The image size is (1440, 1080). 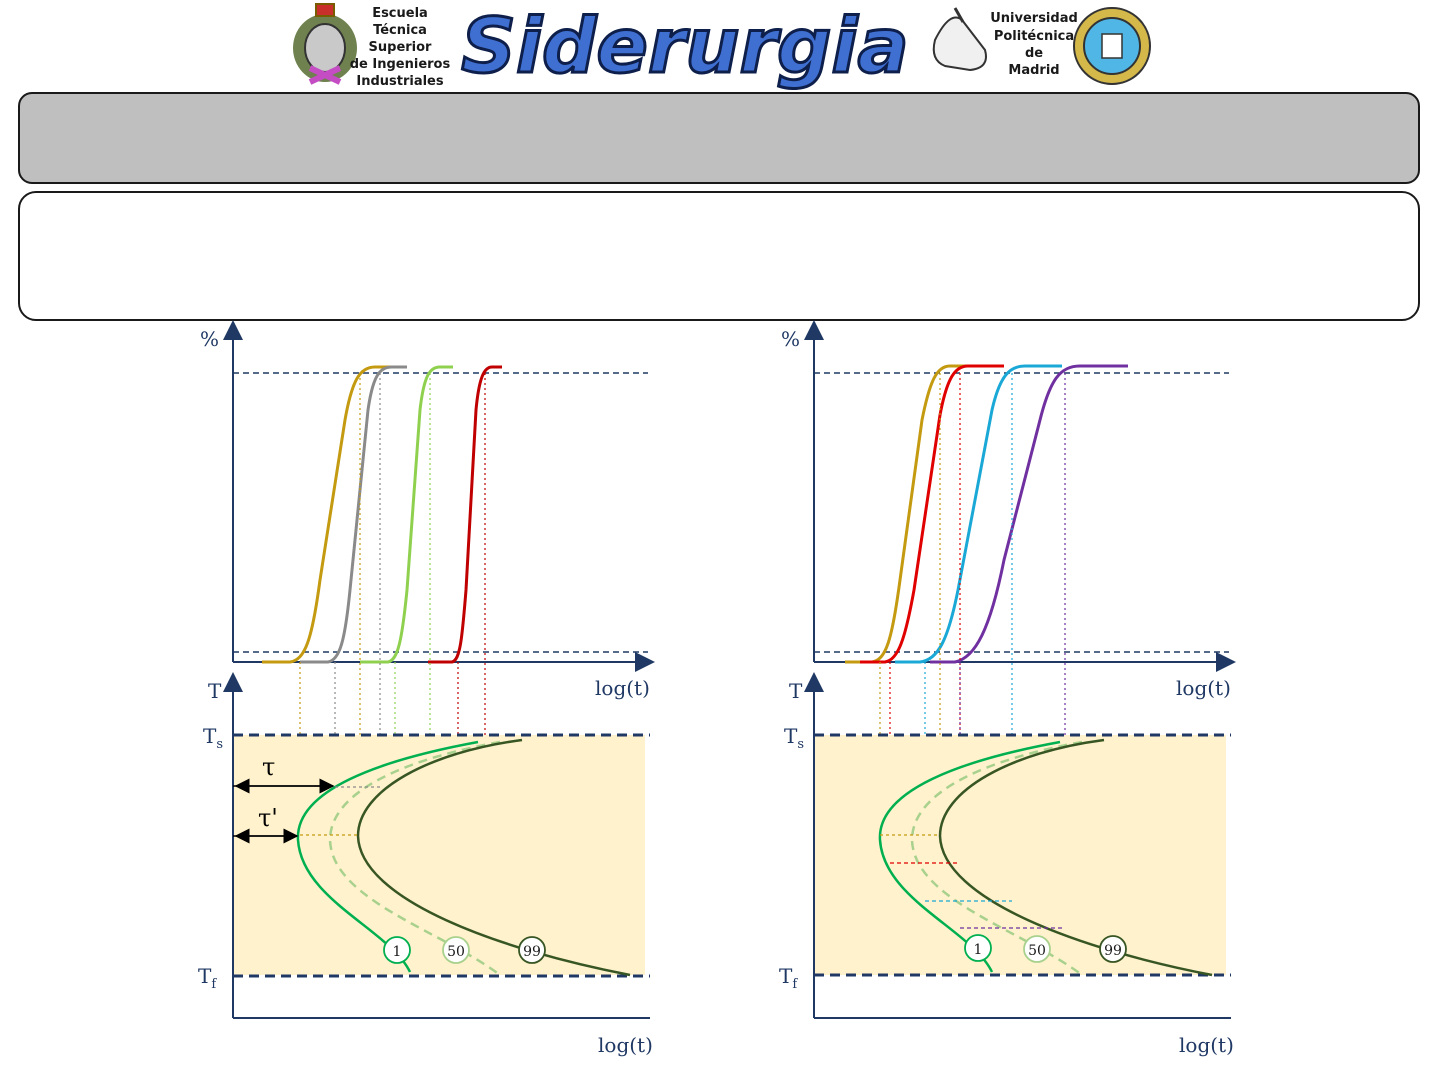 I want to click on left-bottom-y-label: T, so click(x=215, y=691).